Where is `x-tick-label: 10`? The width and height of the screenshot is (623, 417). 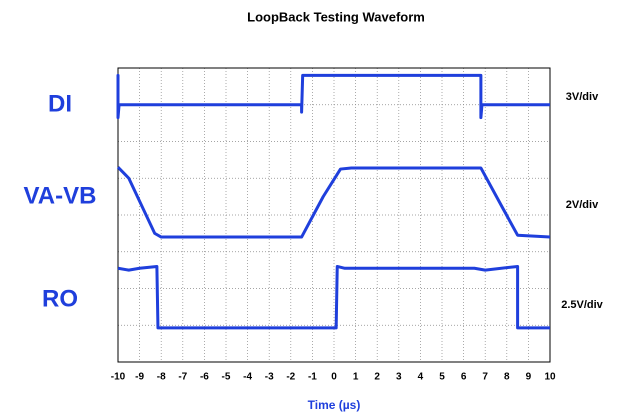 x-tick-label: 10 is located at coordinates (550, 377).